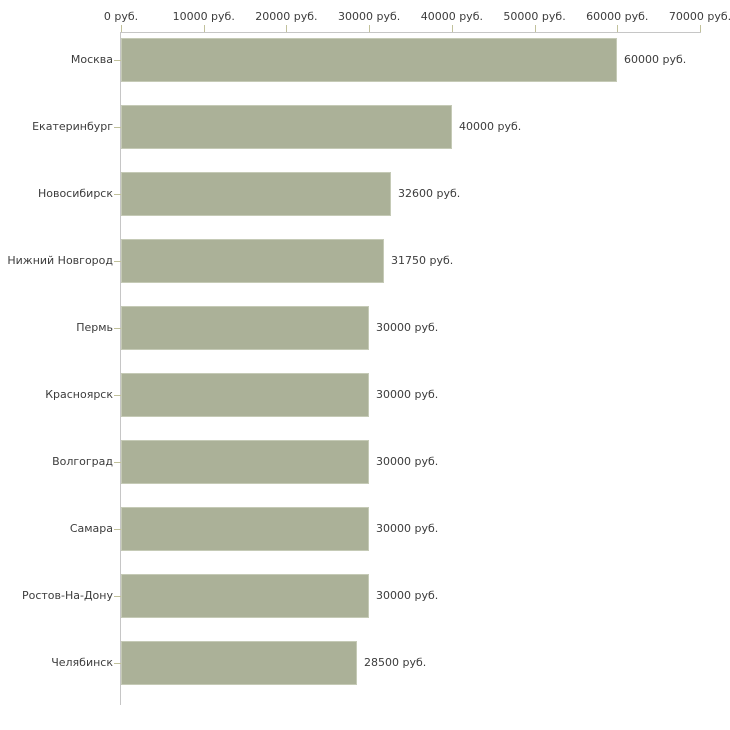  What do you see at coordinates (91, 59) in the screenshot?
I see `category-label: Москва` at bounding box center [91, 59].